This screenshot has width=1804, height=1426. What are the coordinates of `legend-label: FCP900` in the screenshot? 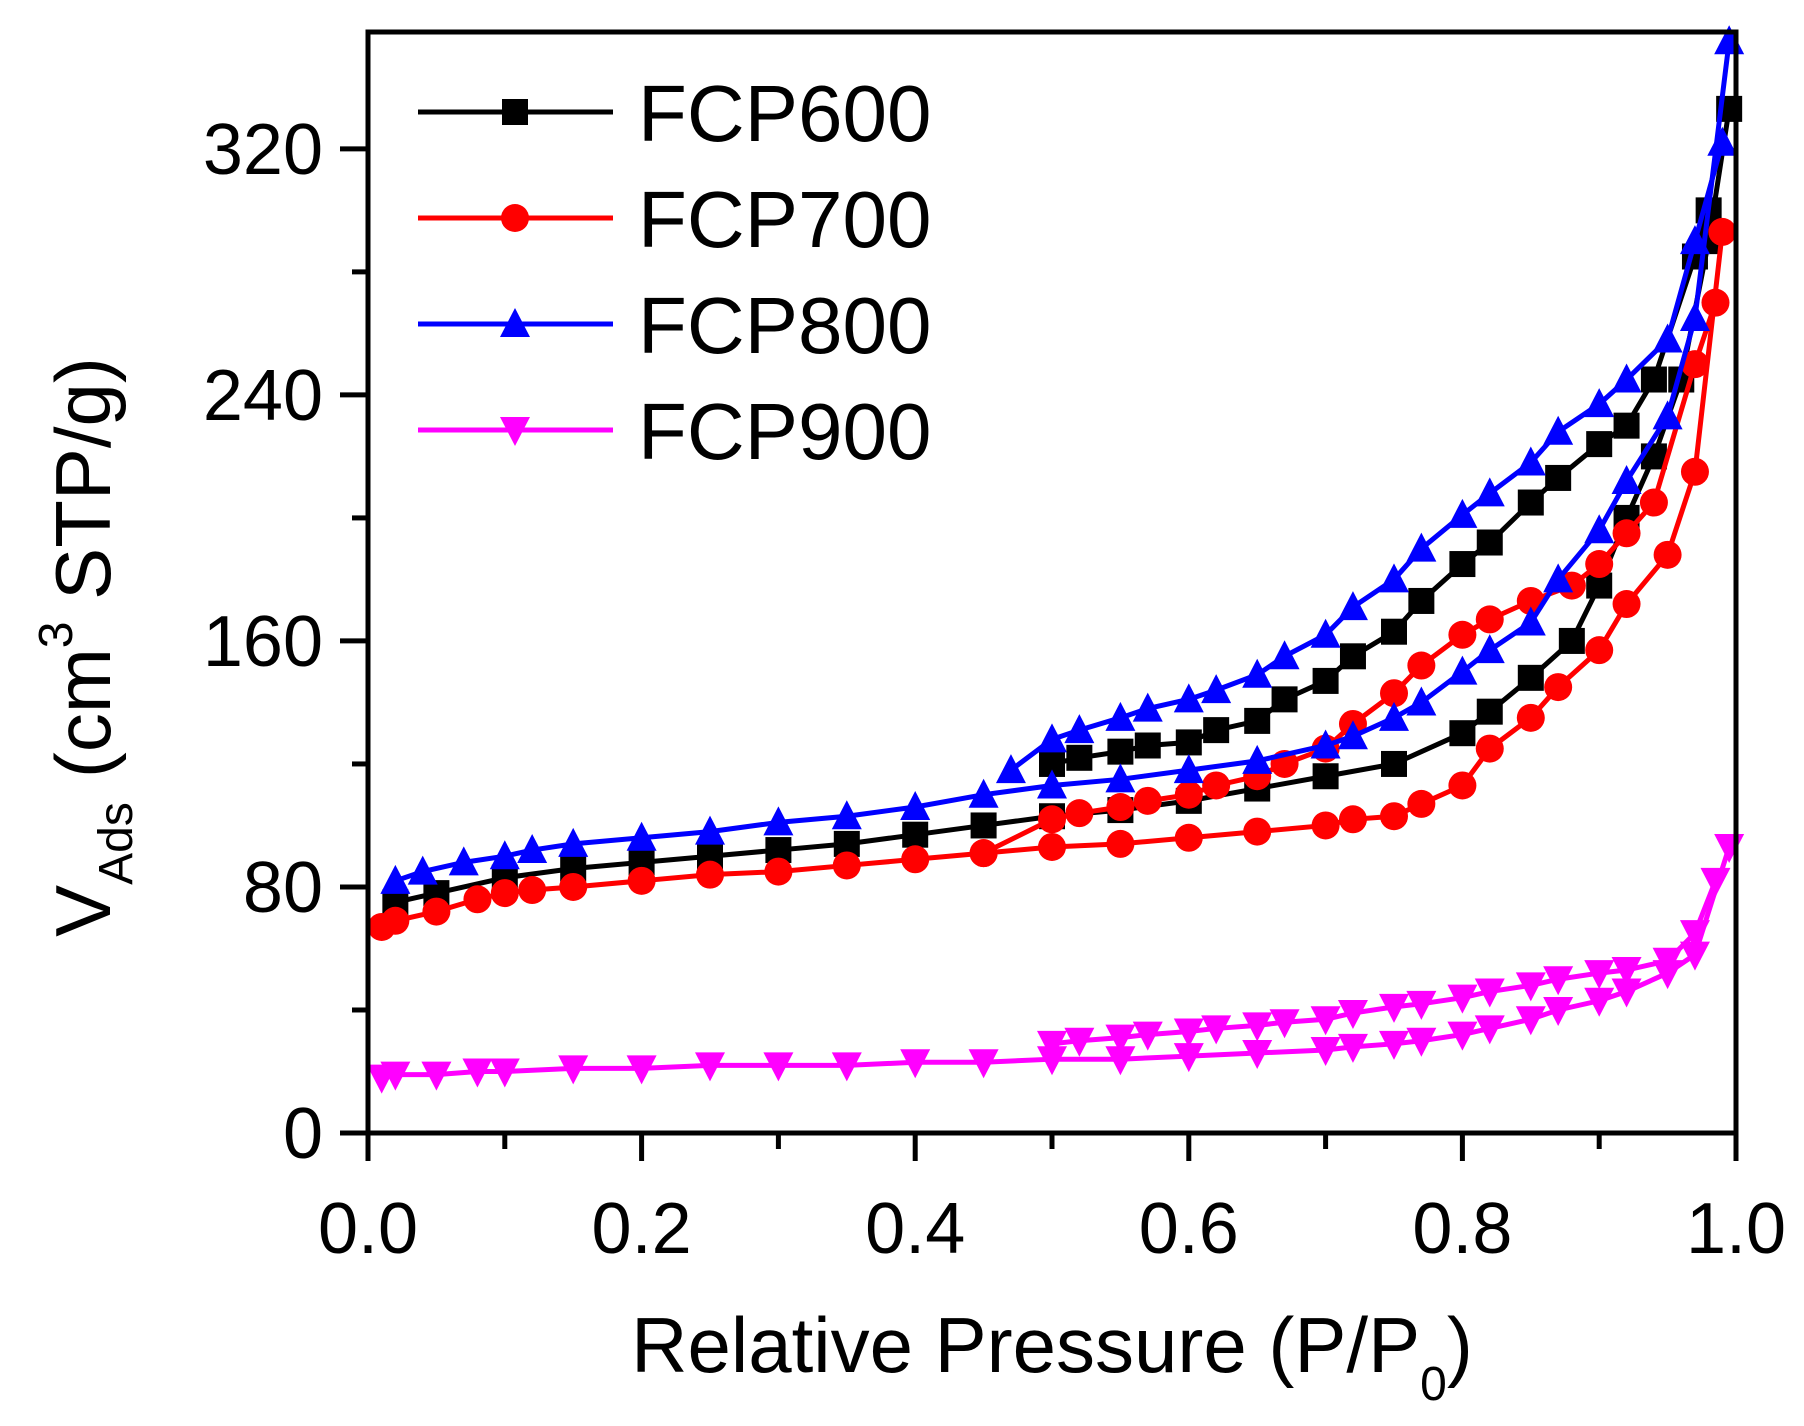 It's located at (784, 431).